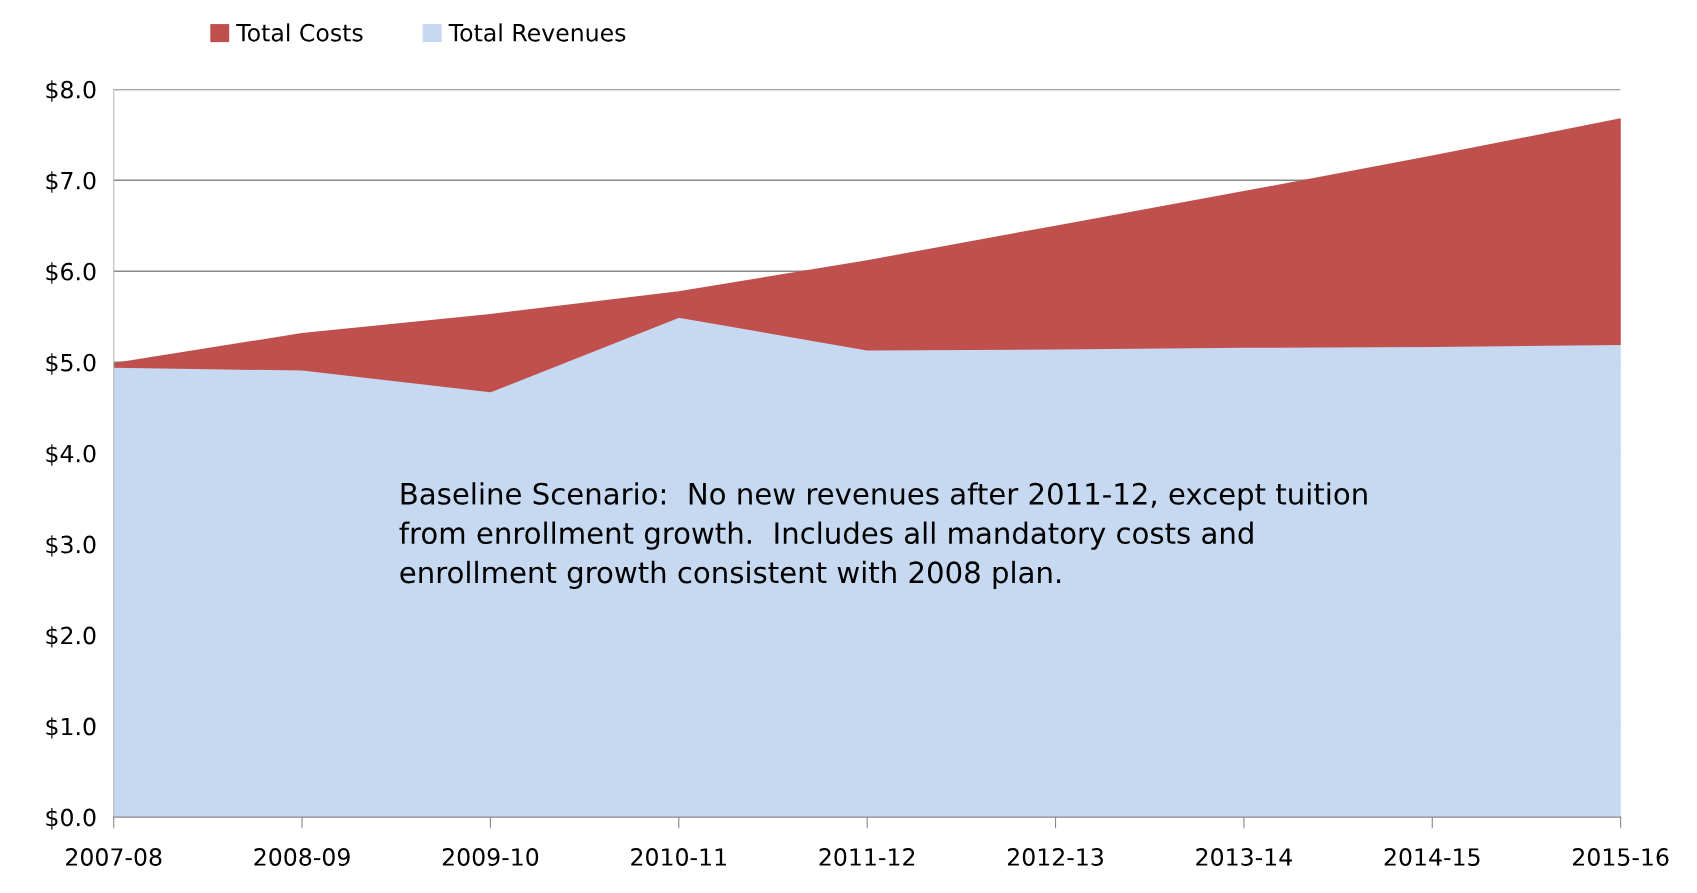  I want to click on y-tick-label: $2.0, so click(71, 637).